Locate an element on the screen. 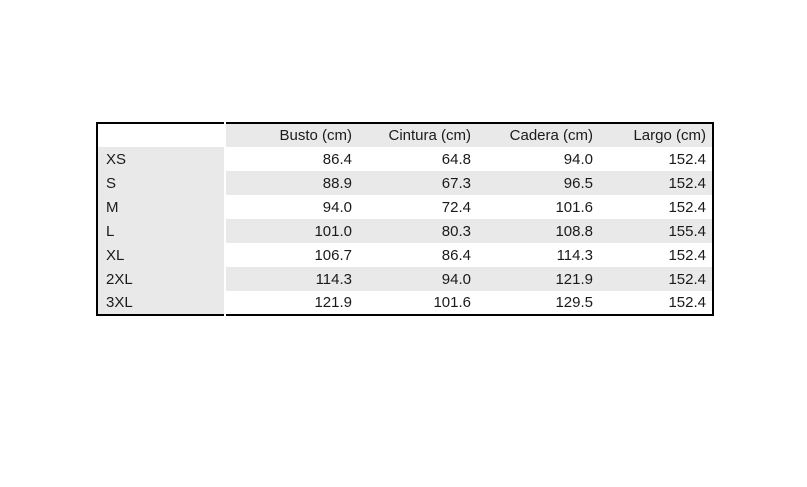 The height and width of the screenshot is (487, 807). table-row-l: L 101.0 80.3 108.8 155.4 is located at coordinates (405, 231).